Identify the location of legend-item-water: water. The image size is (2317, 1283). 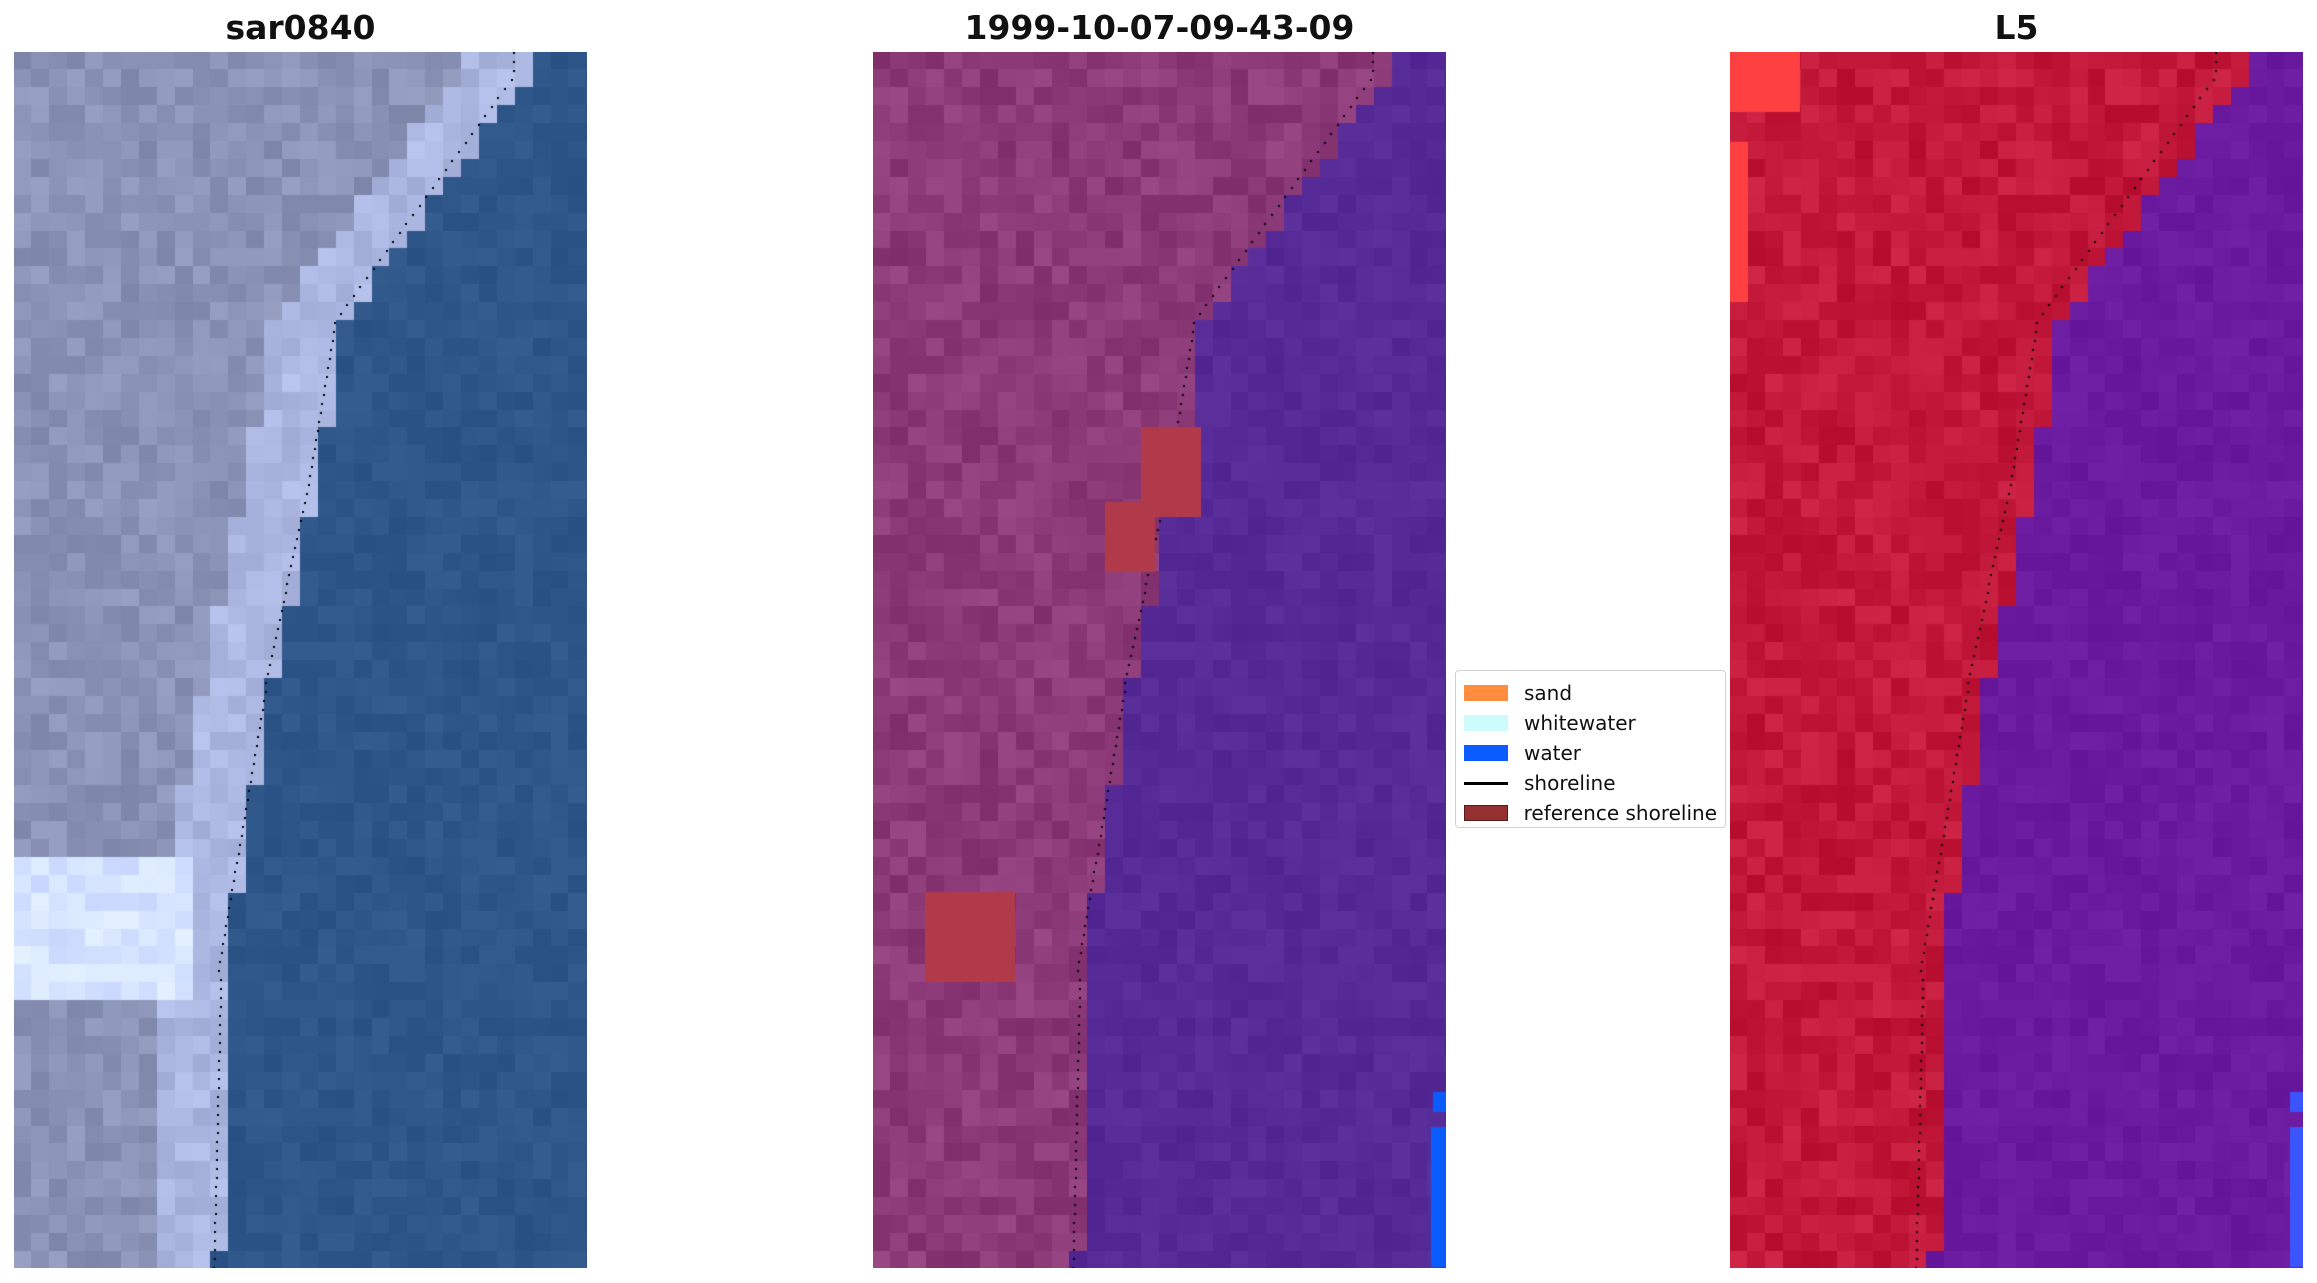
(1590, 753).